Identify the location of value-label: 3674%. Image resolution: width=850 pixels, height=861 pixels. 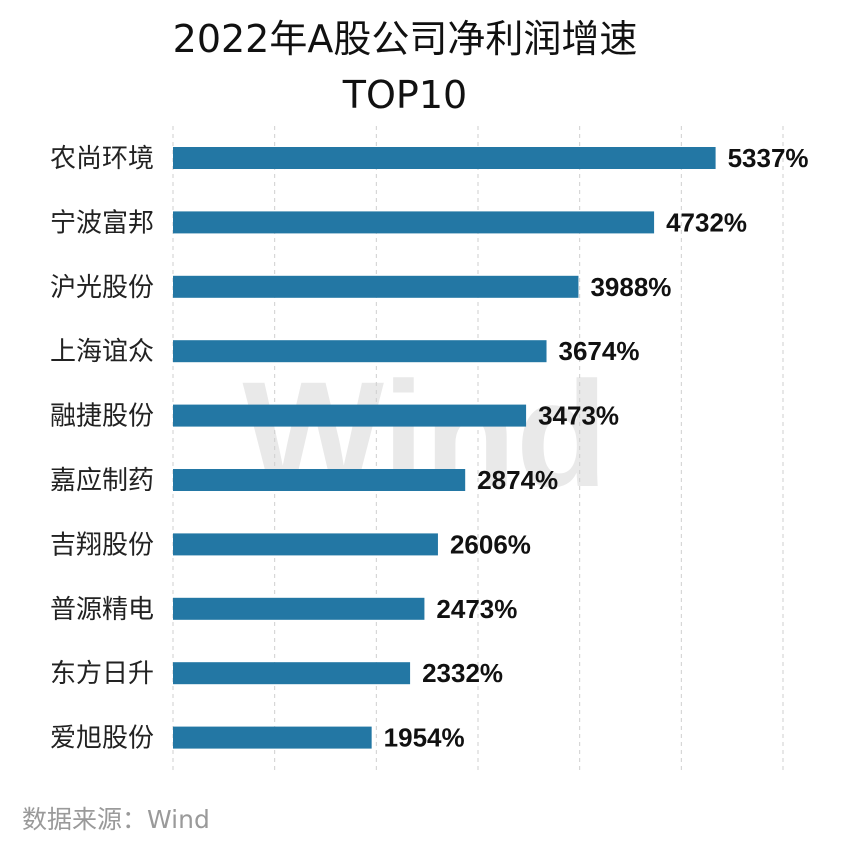
(599, 351).